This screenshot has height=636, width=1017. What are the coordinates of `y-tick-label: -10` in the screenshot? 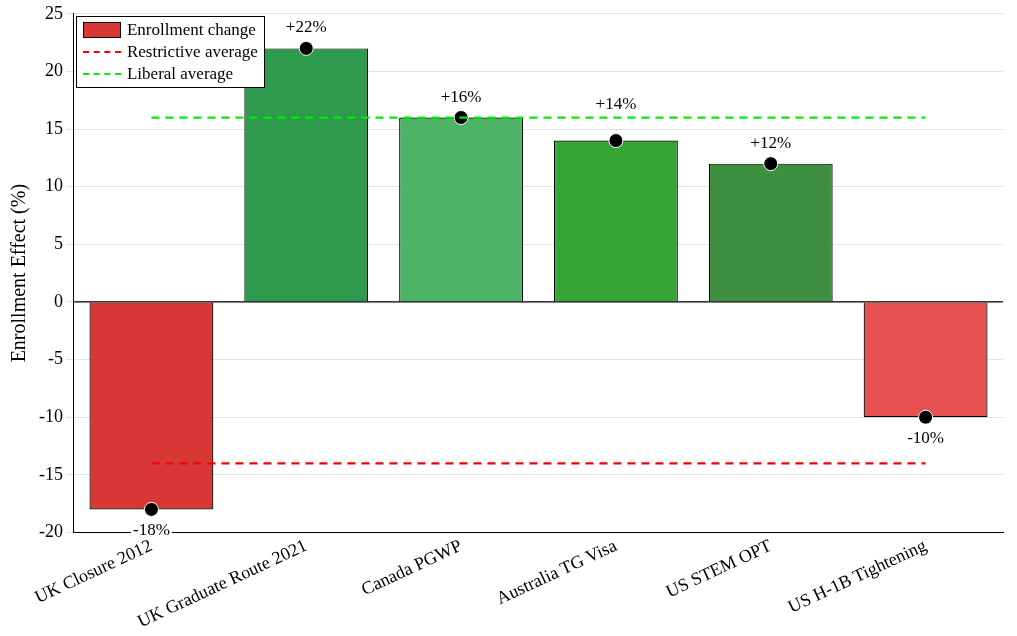 It's located at (50, 415).